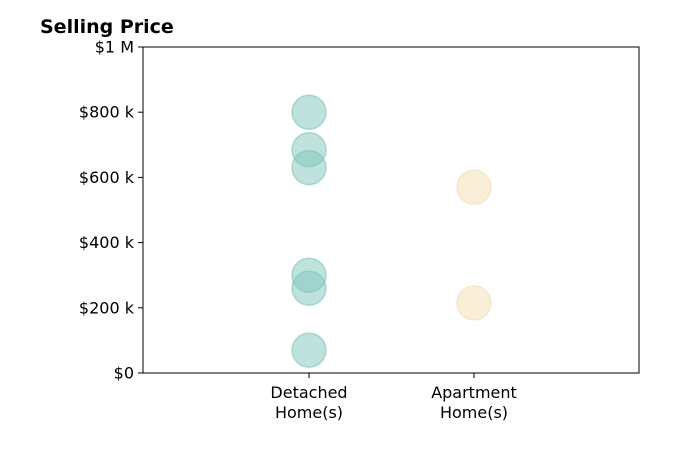  What do you see at coordinates (308, 392) in the screenshot?
I see `x-tick-label: Detached` at bounding box center [308, 392].